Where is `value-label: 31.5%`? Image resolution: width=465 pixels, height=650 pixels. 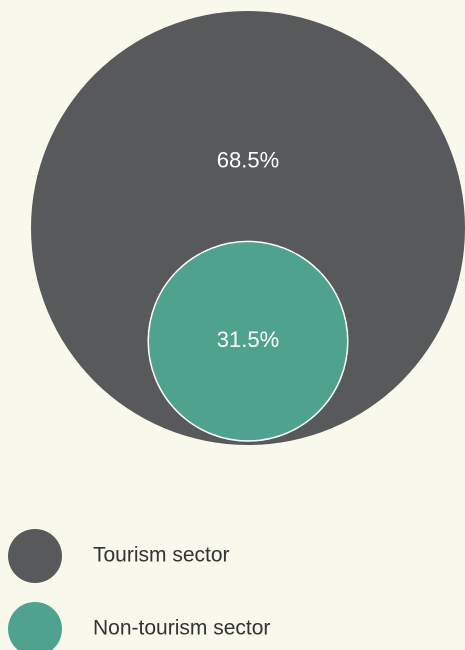
value-label: 31.5% is located at coordinates (248, 339).